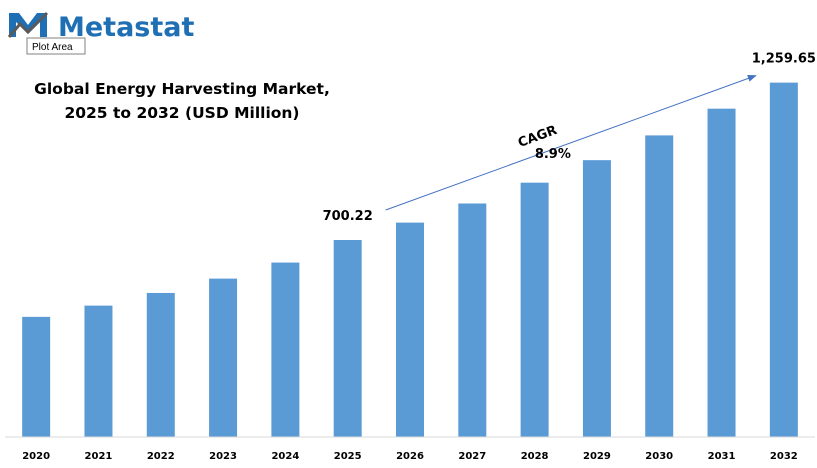  What do you see at coordinates (784, 456) in the screenshot?
I see `x-tick-2032: 2032` at bounding box center [784, 456].